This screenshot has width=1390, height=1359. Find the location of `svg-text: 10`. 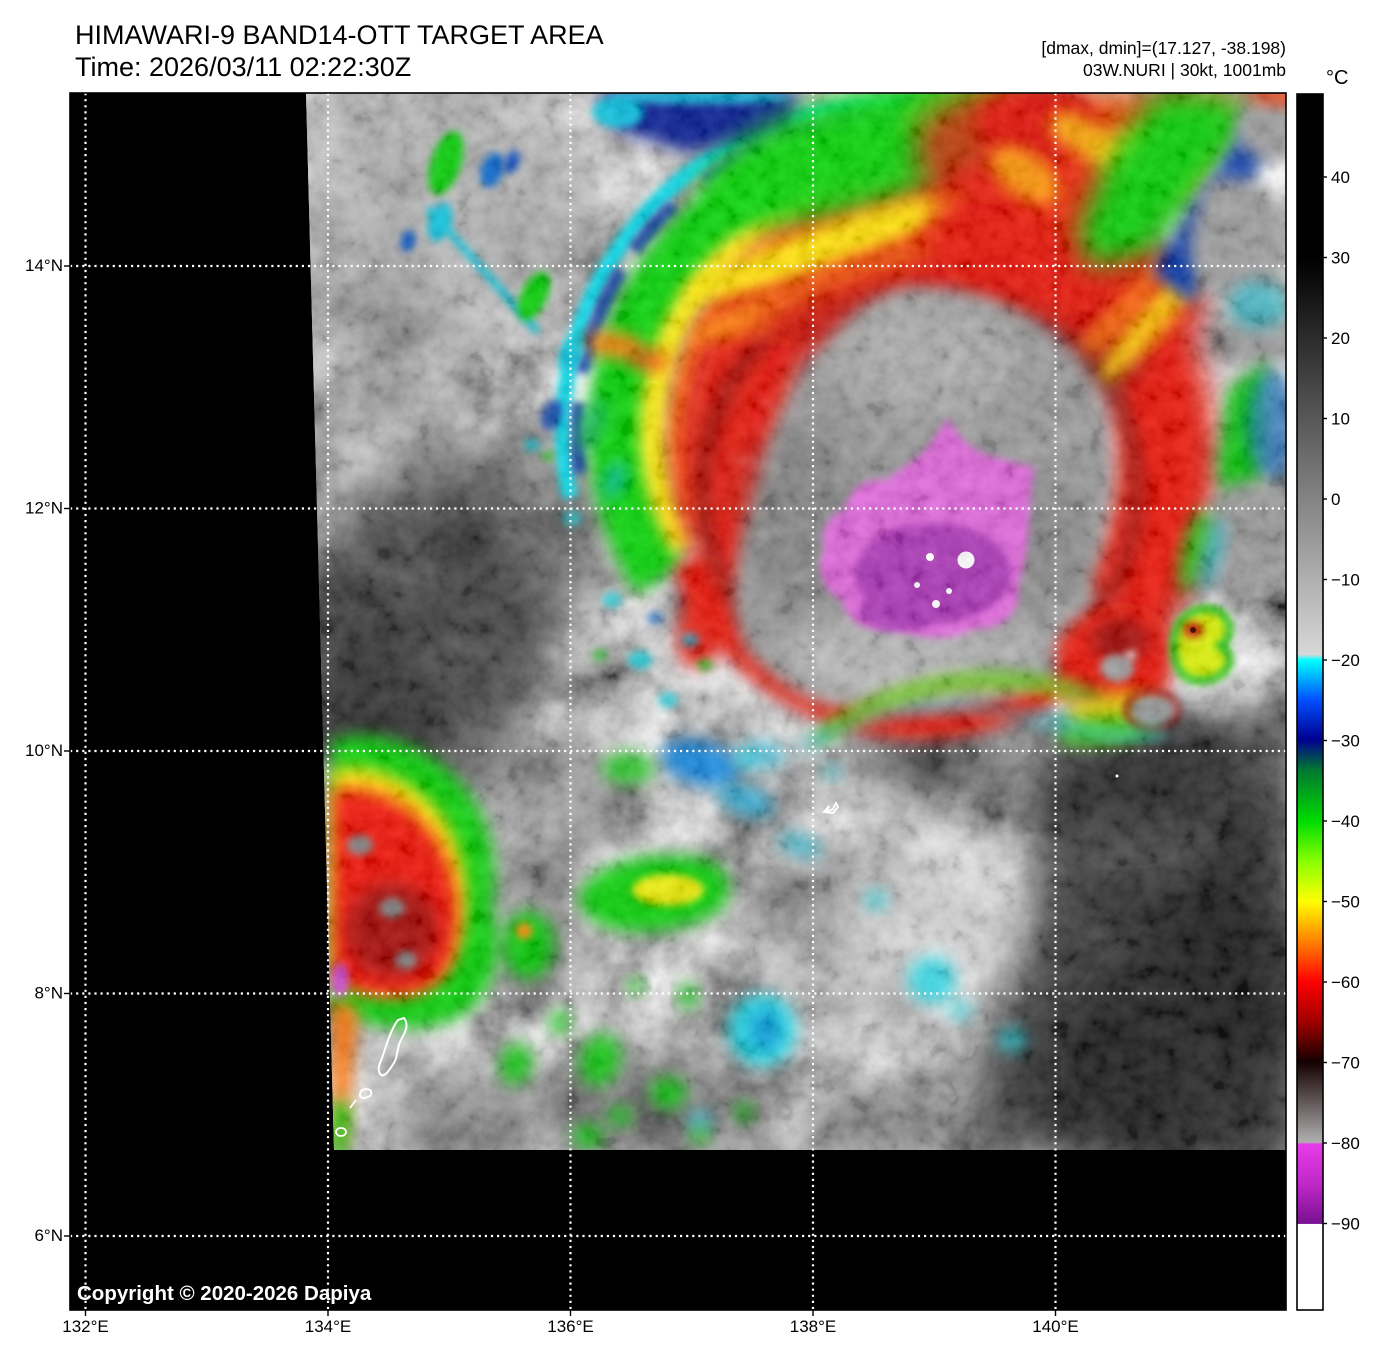

svg-text: 10 is located at coordinates (1340, 419).